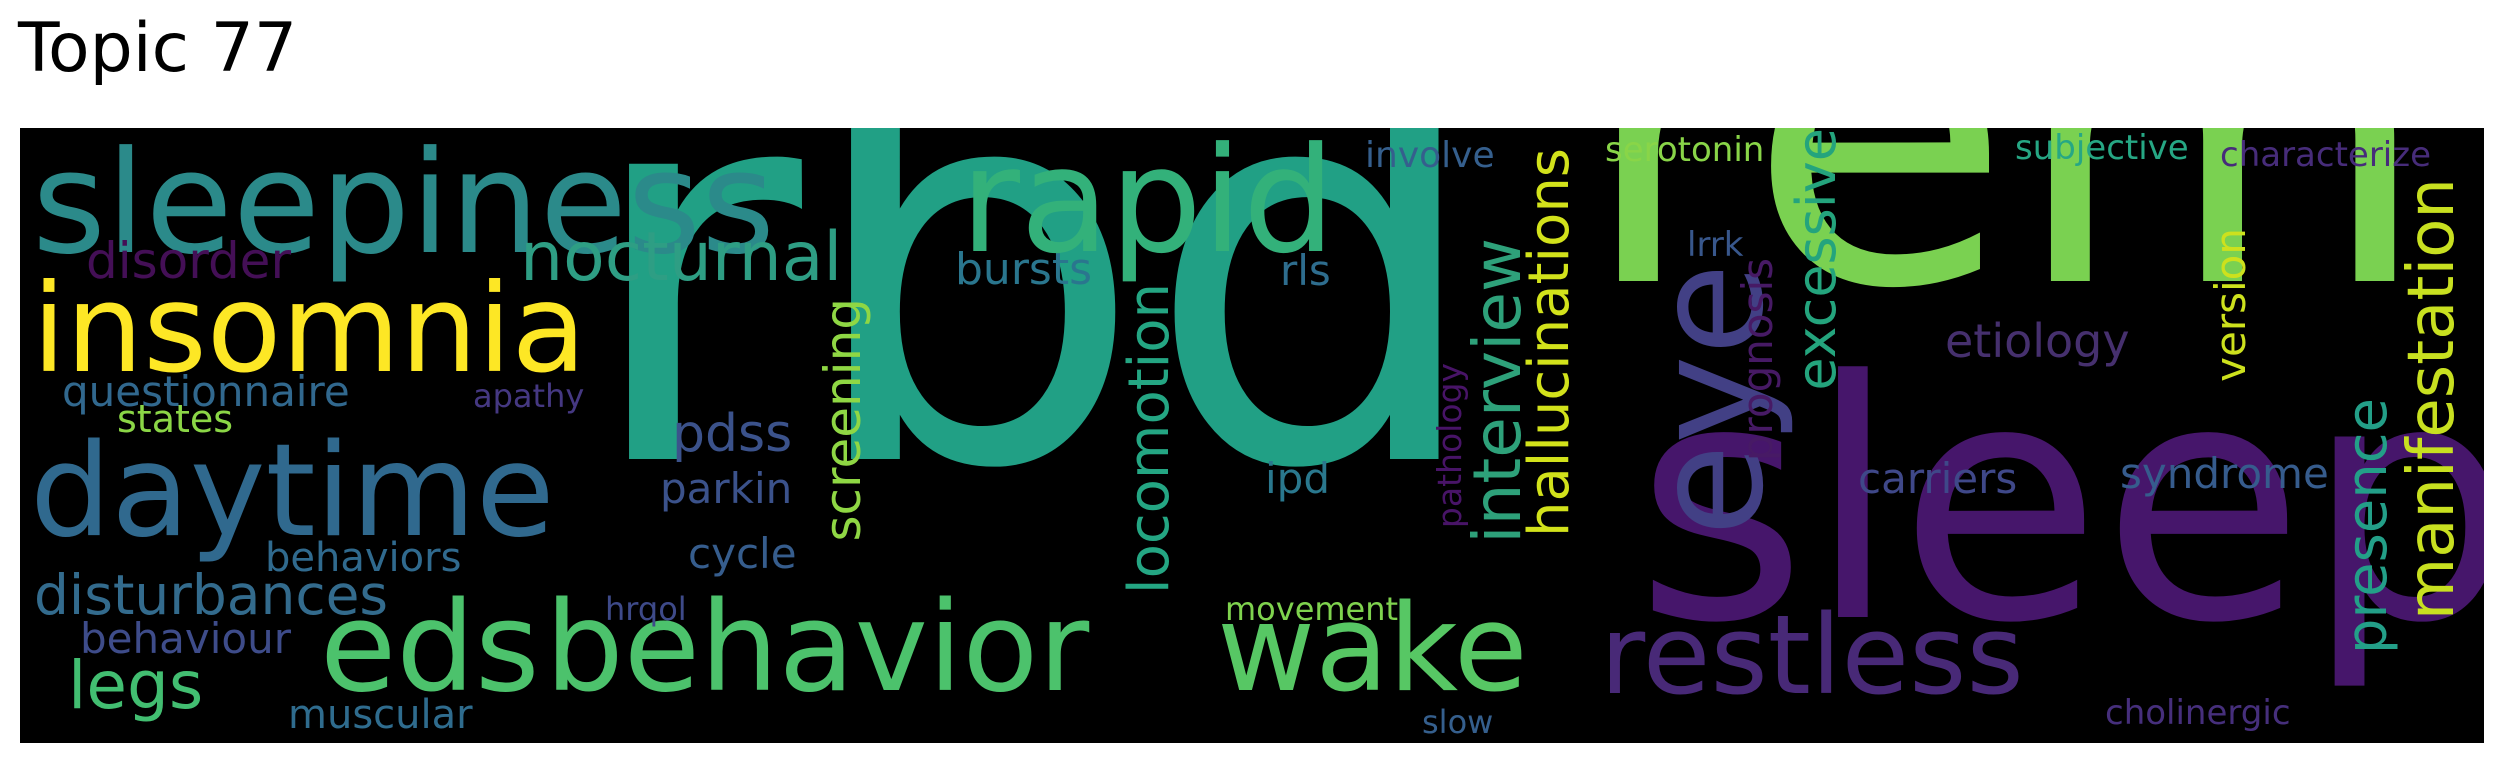  Describe the element at coordinates (292, 491) in the screenshot. I see `word-daytime: daytime` at that location.